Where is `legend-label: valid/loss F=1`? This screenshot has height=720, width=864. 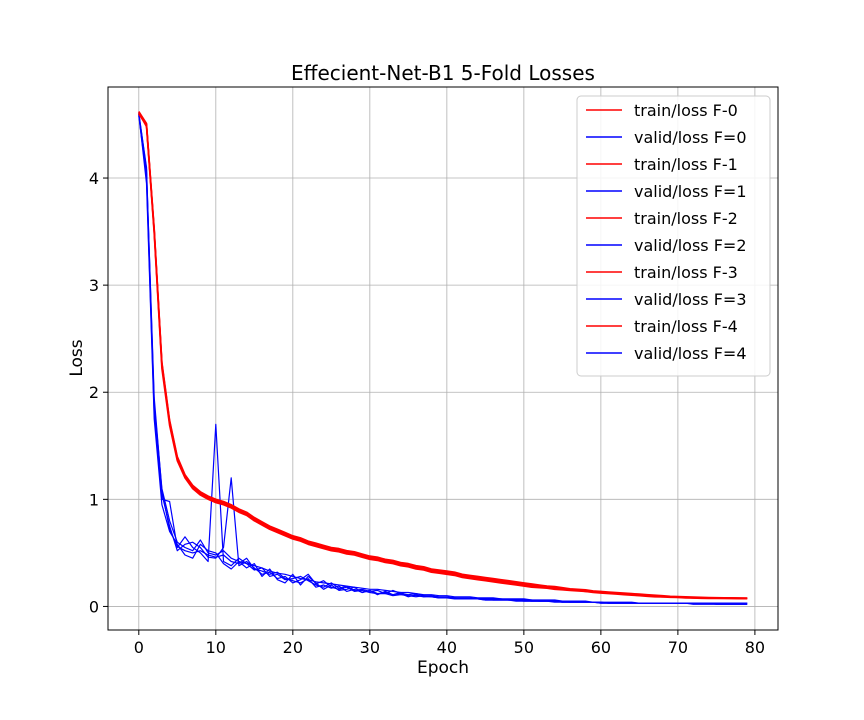
legend-label: valid/loss F=1 is located at coordinates (690, 191).